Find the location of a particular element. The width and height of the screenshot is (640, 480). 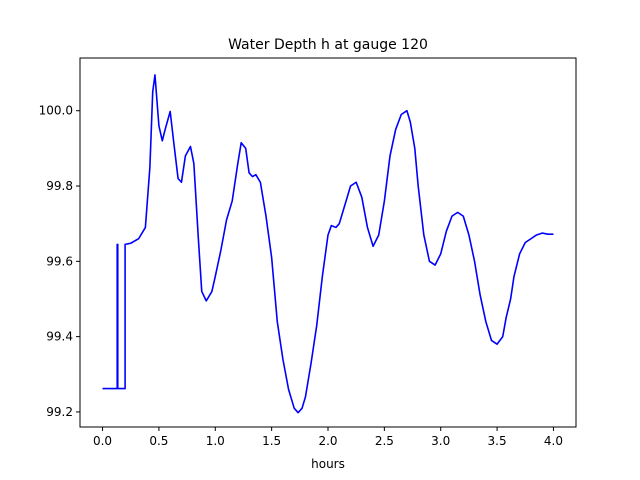

x-axis-label: hours is located at coordinates (328, 464).